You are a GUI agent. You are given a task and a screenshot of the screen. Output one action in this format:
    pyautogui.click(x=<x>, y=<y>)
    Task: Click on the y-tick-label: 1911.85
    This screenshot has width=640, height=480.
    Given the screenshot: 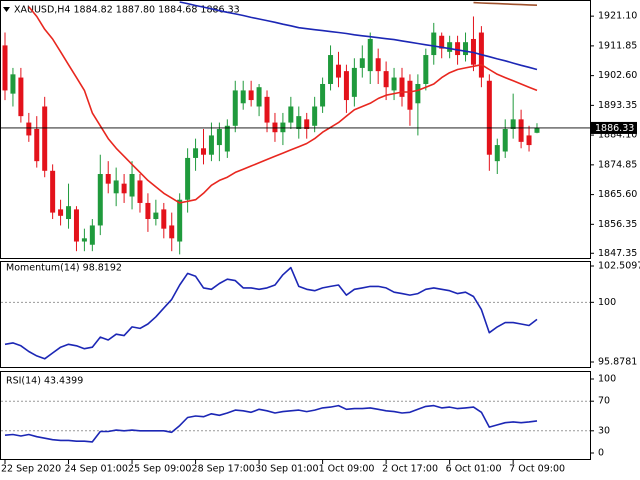 What is the action you would take?
    pyautogui.click(x=617, y=45)
    